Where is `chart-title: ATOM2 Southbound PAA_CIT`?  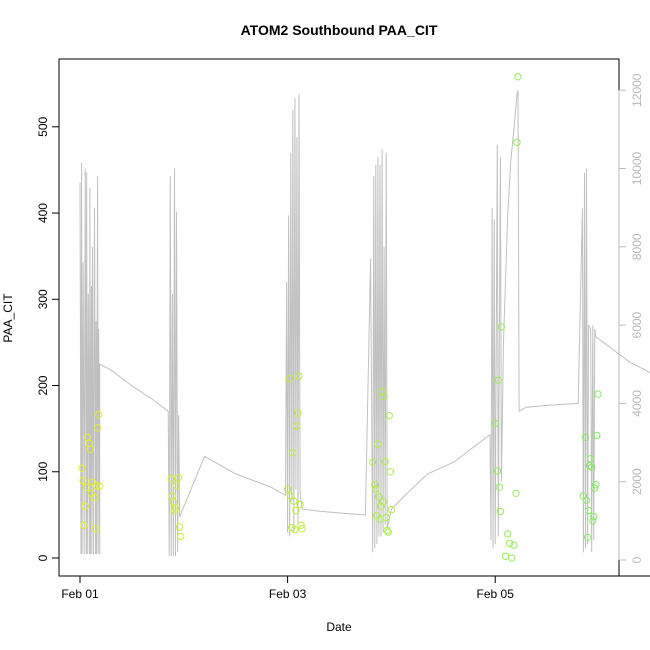 chart-title: ATOM2 Southbound PAA_CIT is located at coordinates (339, 30).